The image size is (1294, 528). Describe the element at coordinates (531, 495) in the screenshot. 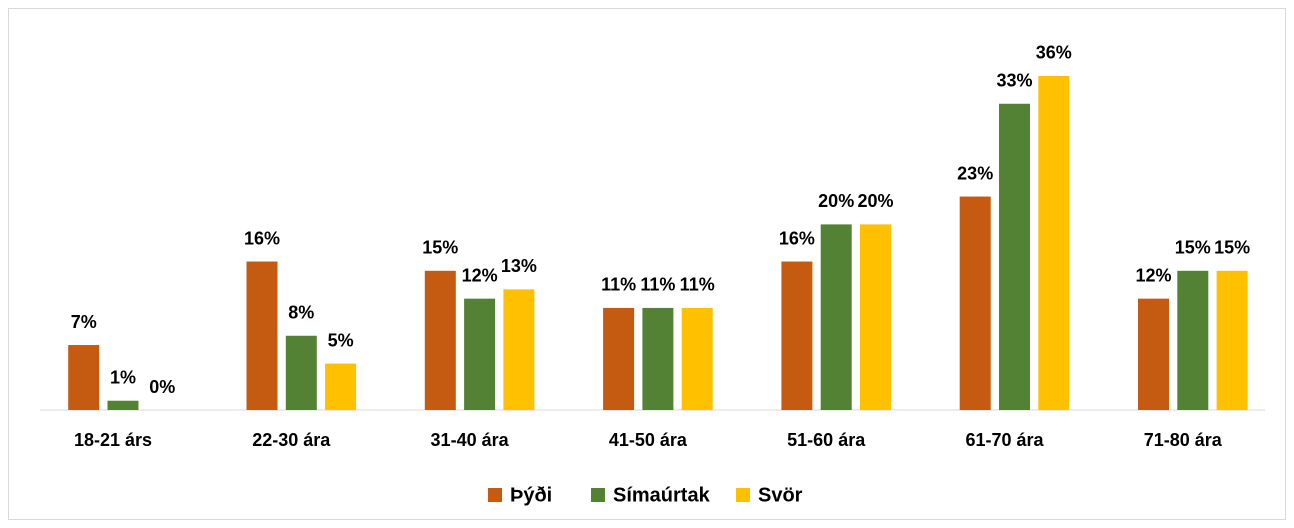

I see `legend-label: Þýði` at that location.